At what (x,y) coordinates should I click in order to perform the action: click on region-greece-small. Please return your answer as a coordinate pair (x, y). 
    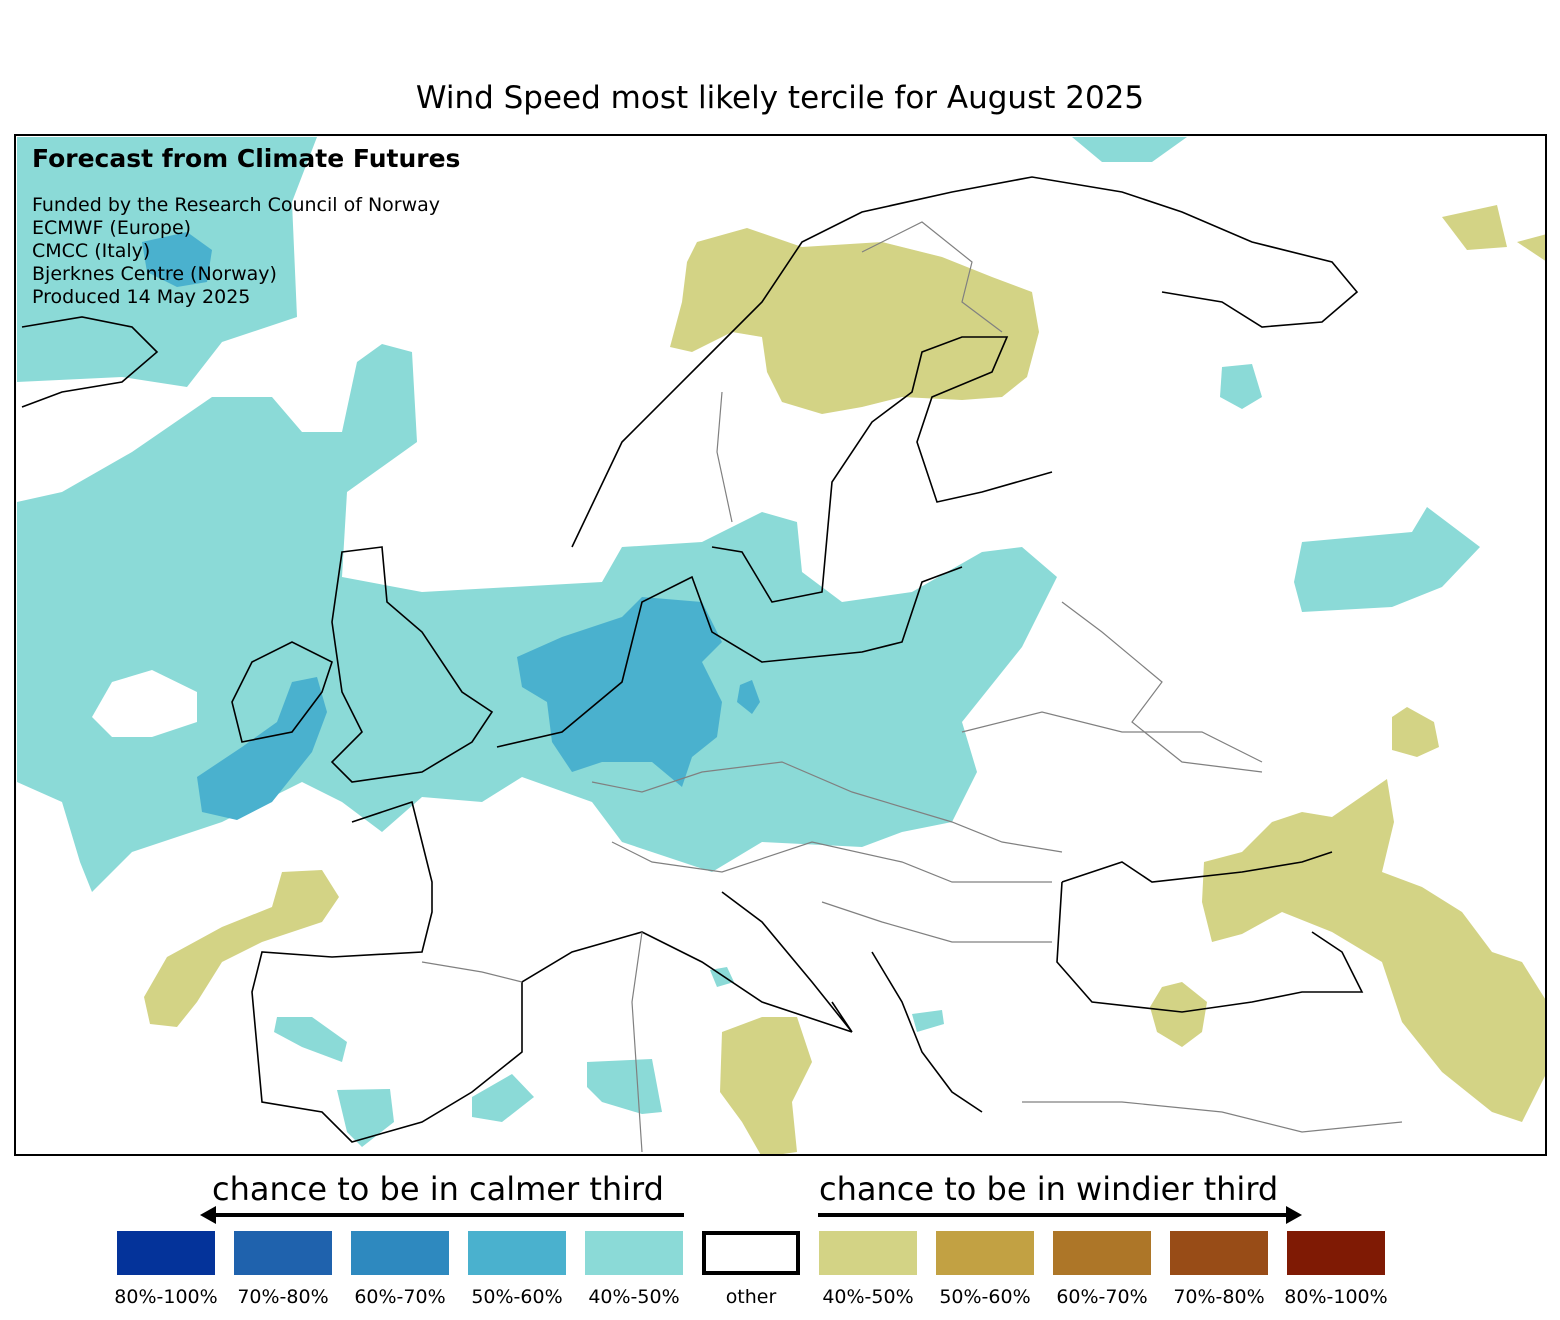
    Looking at the image, I should click on (928, 1021).